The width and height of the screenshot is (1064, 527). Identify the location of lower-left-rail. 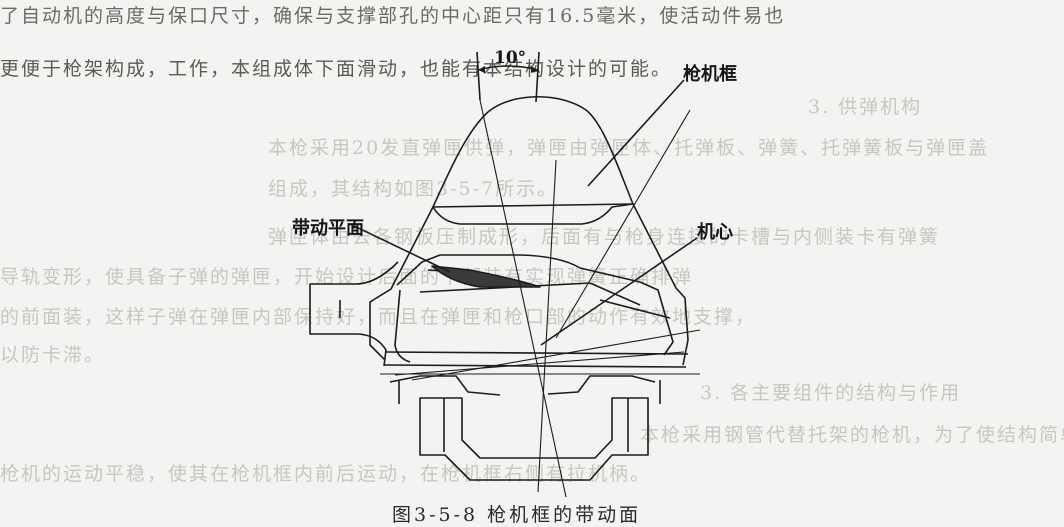
(445, 385).